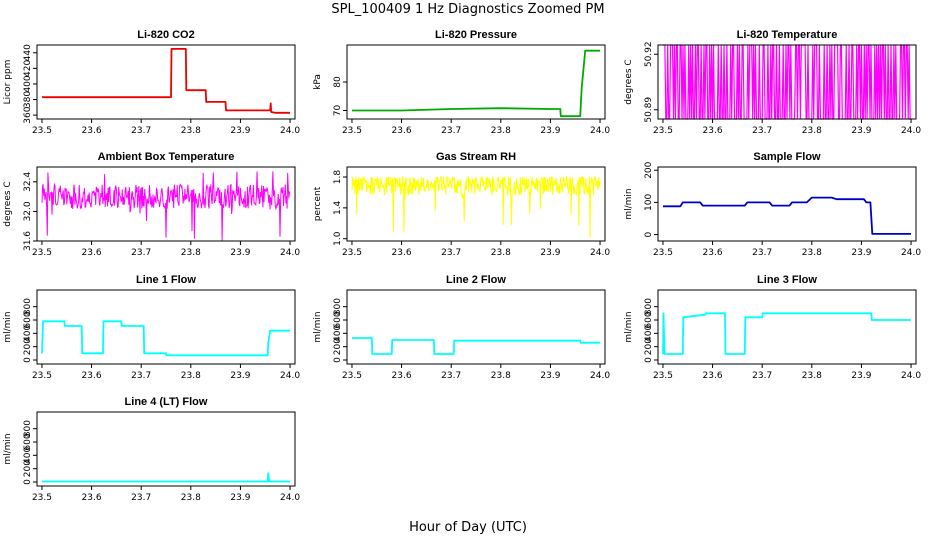 This screenshot has height=540, width=936. What do you see at coordinates (467, 9) in the screenshot?
I see `figure-title: SPL_100409 1 Hz Diagnostics Zoomed PM` at bounding box center [467, 9].